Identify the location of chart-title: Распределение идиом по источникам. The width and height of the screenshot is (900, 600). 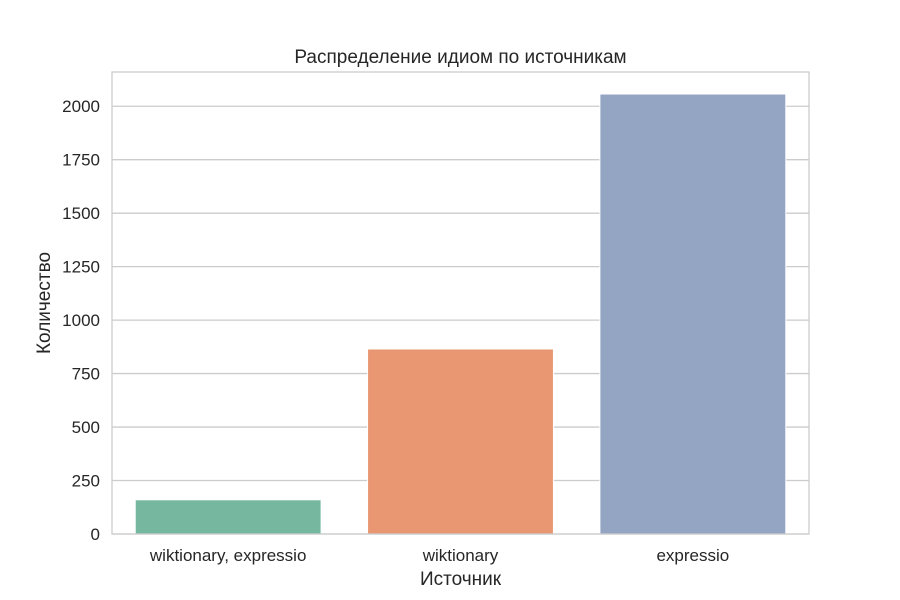
(460, 57).